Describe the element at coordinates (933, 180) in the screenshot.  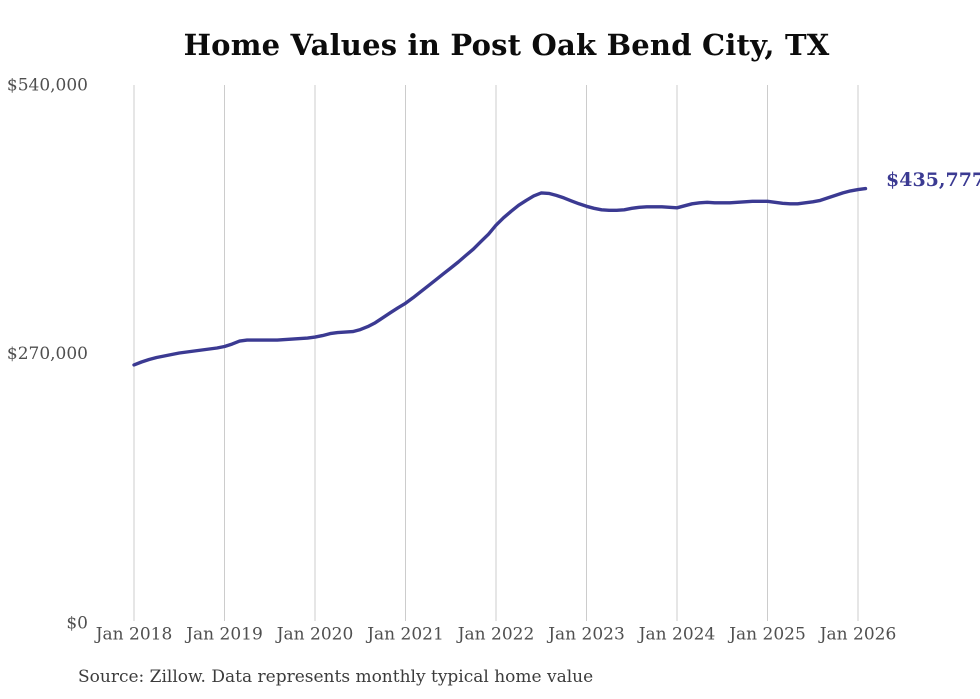
I see `latest-value-label: $435,777` at that location.